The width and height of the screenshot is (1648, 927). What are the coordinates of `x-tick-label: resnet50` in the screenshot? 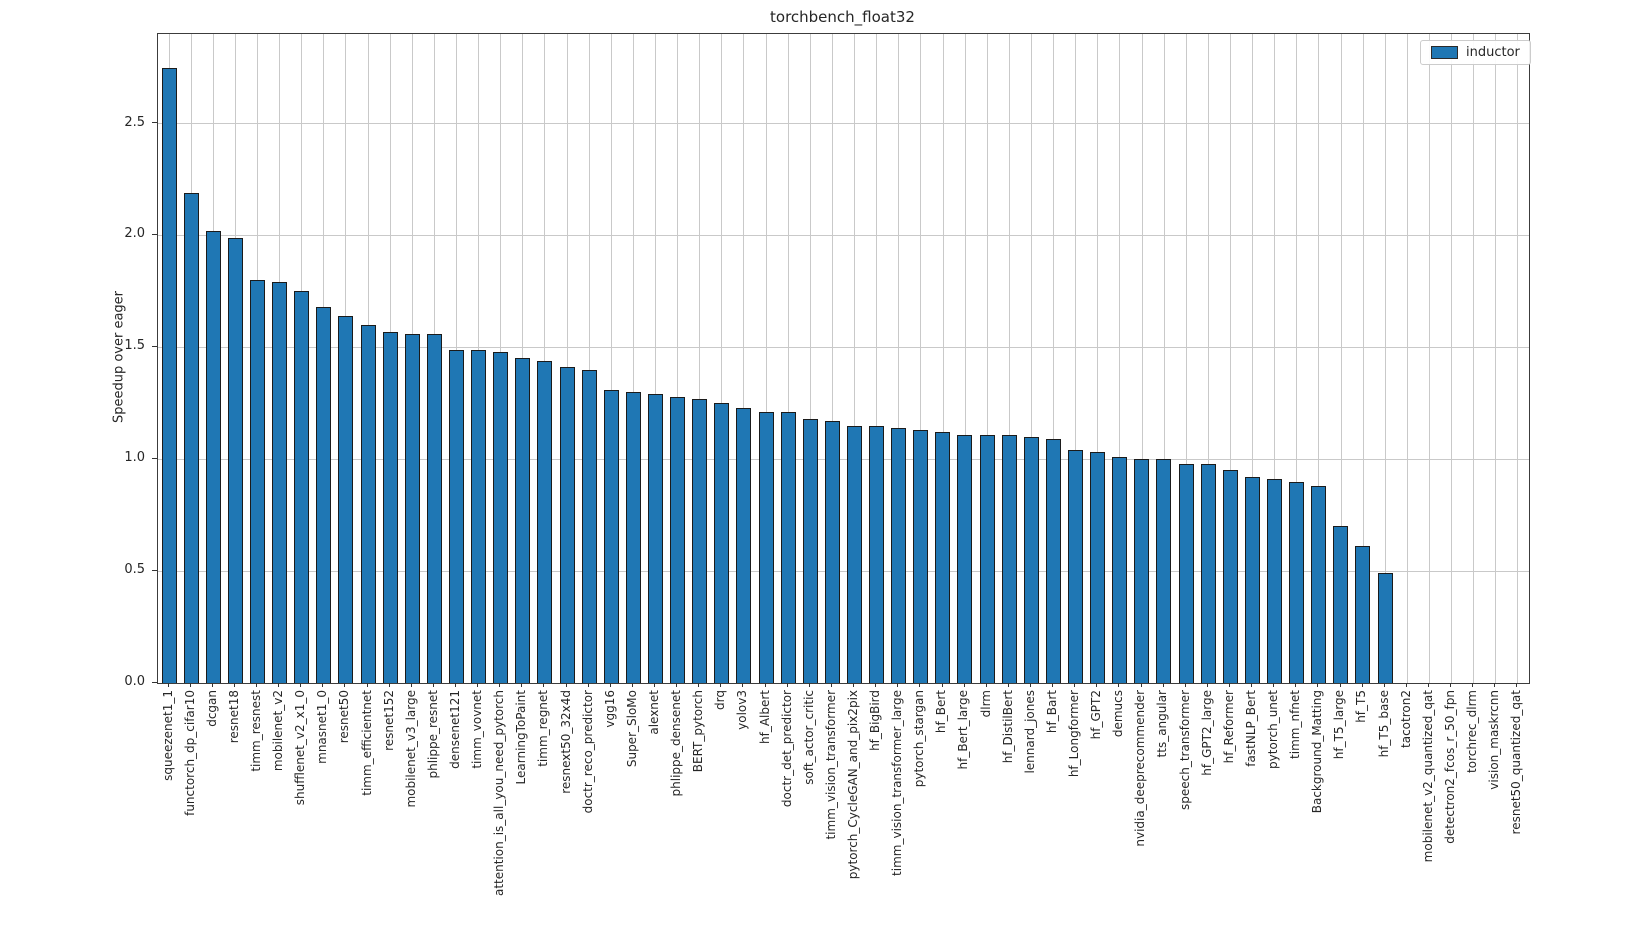 It's located at (344, 717).